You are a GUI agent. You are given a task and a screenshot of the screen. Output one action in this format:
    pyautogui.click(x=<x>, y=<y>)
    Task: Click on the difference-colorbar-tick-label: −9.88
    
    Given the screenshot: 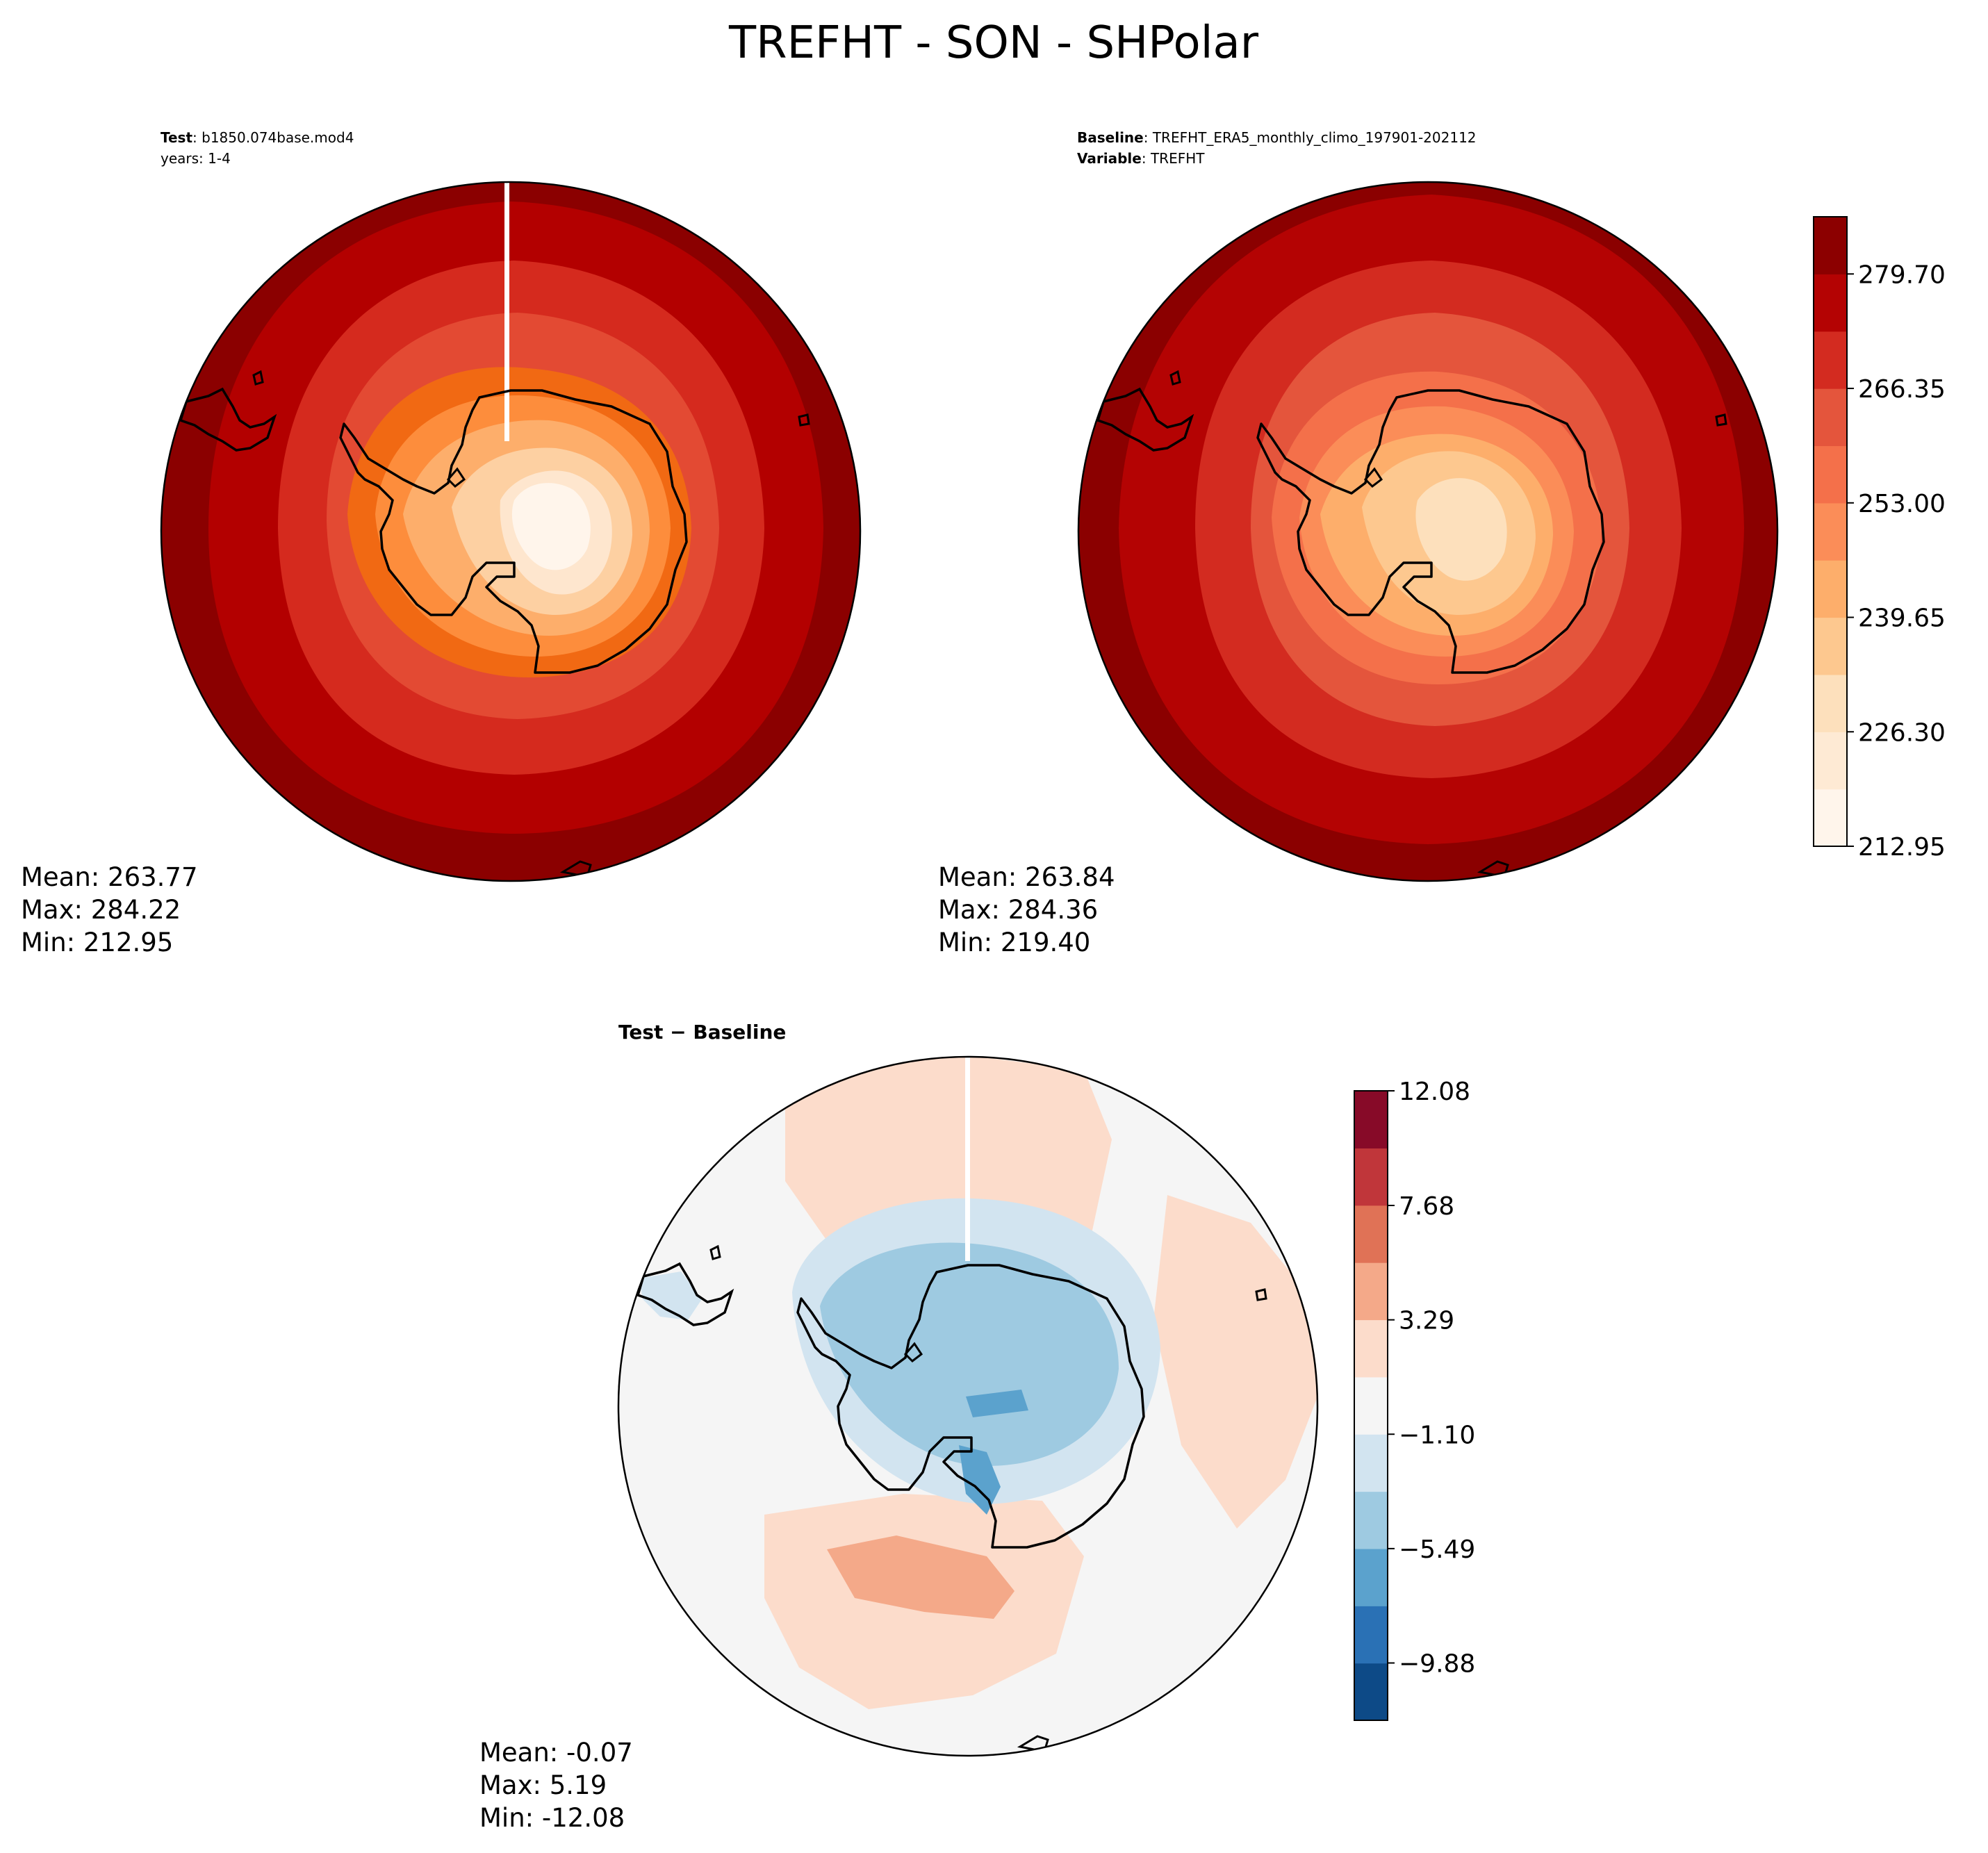 What is the action you would take?
    pyautogui.click(x=1437, y=1664)
    